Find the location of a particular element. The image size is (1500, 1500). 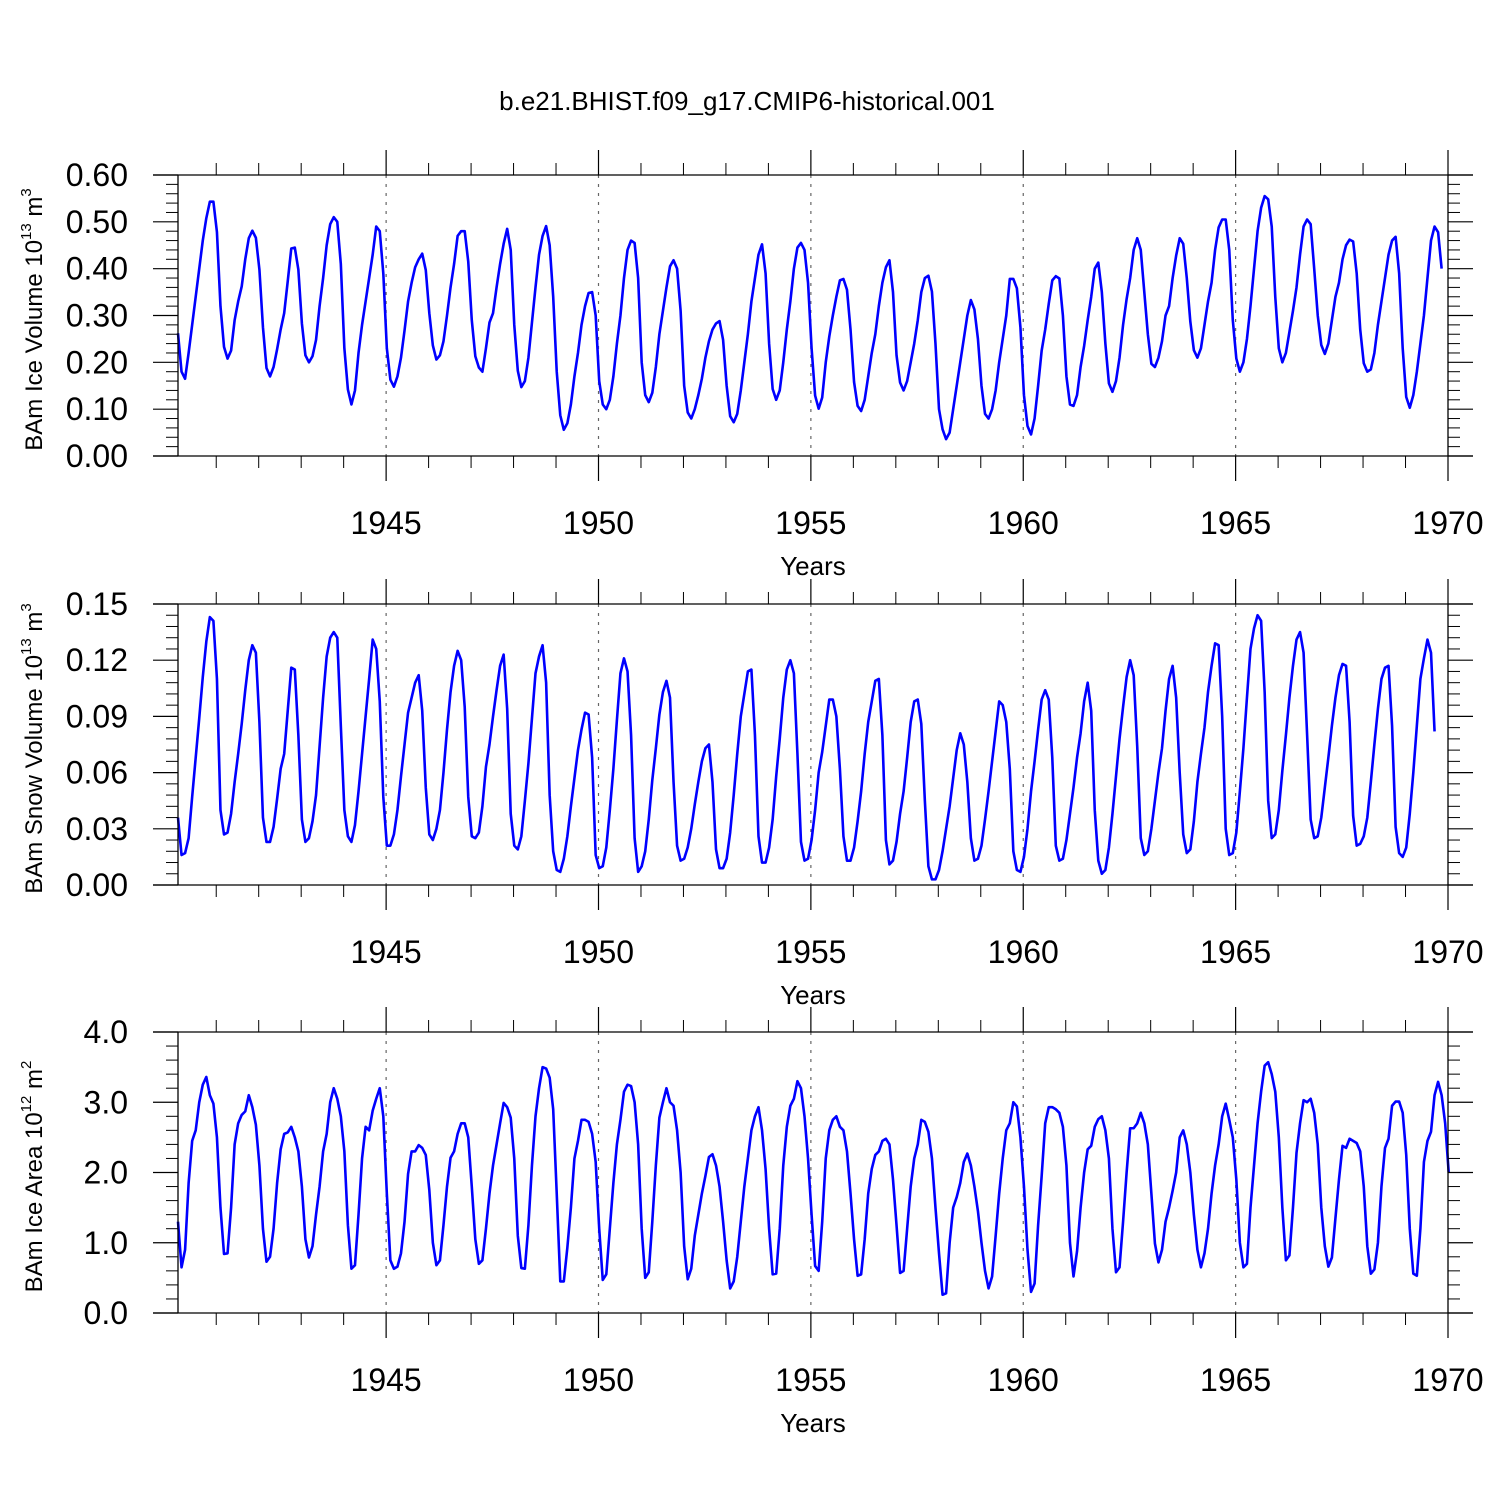

y-axis-label-exponent: 12 is located at coordinates (26, 1104).